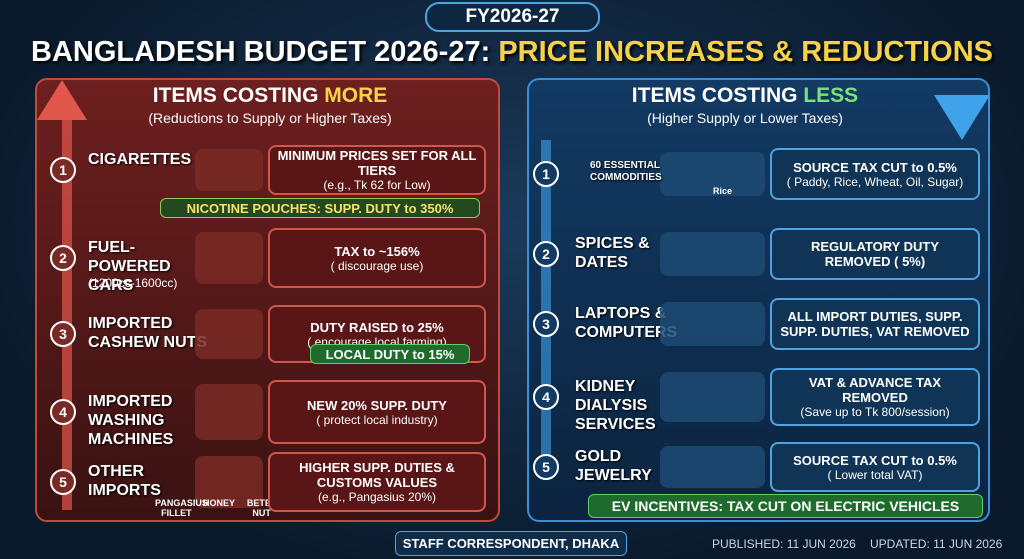 The height and width of the screenshot is (559, 1024). I want to click on up-arrow-head, so click(62, 100).